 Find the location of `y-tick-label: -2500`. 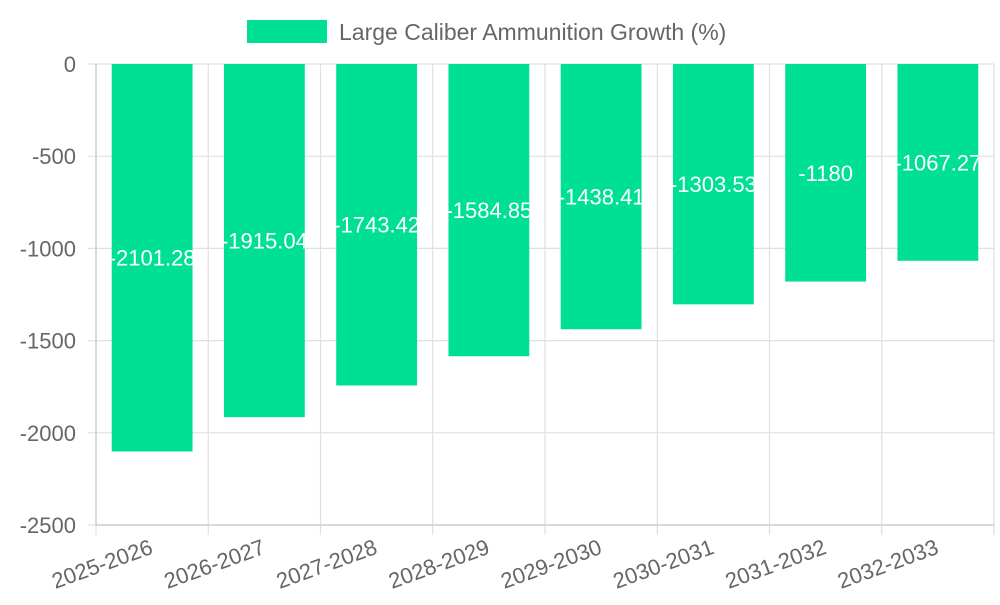

y-tick-label: -2500 is located at coordinates (48, 525).